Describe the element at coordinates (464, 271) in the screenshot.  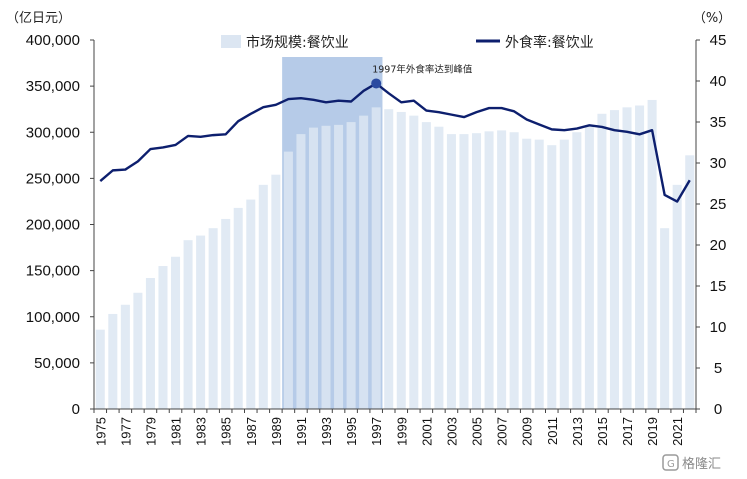
I see `bar-2004` at that location.